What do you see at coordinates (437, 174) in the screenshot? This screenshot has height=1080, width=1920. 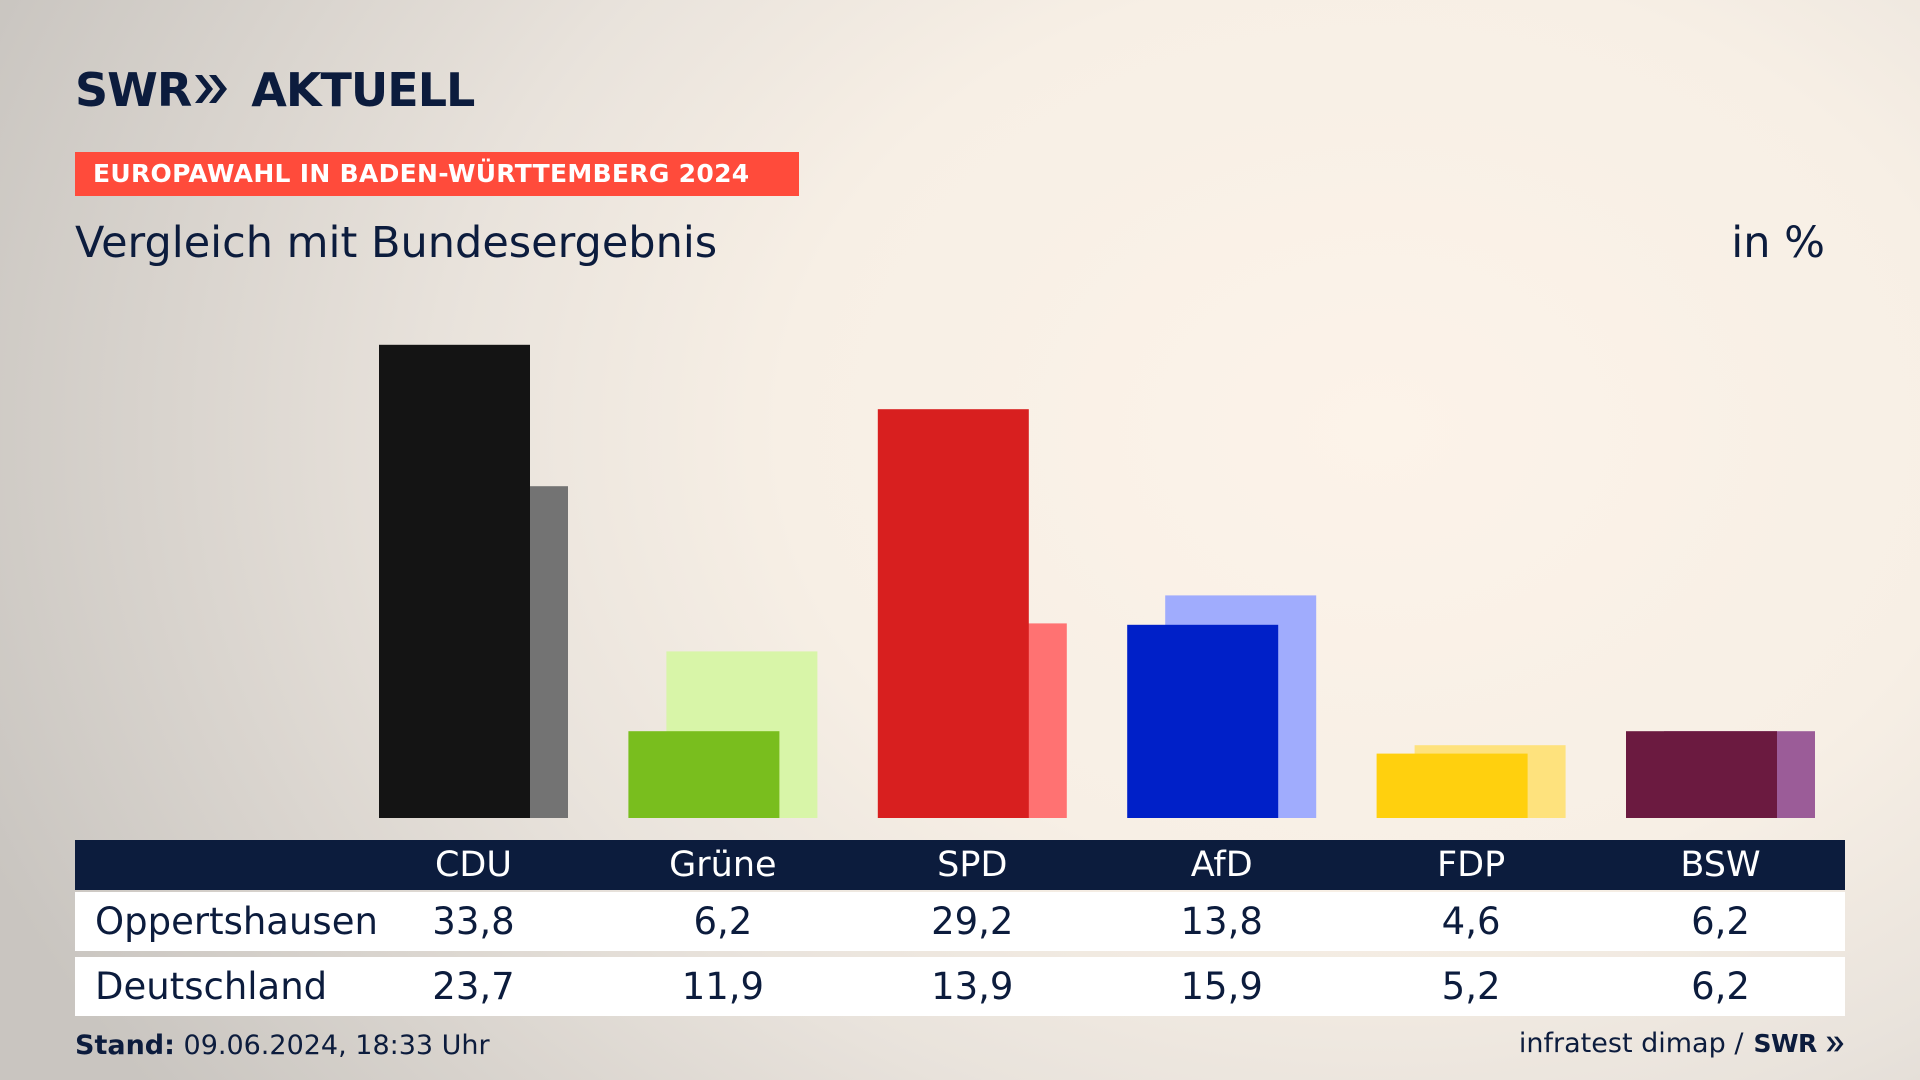 I see `election-tag: EUROPAWAHL IN BADEN-WÜRTTEMBERG 2024` at bounding box center [437, 174].